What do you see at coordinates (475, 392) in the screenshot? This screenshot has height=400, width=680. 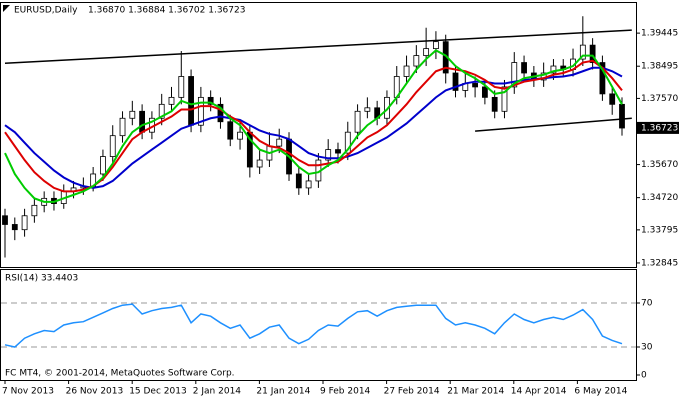 I see `x-tick-label: 21 Mar 2014` at bounding box center [475, 392].